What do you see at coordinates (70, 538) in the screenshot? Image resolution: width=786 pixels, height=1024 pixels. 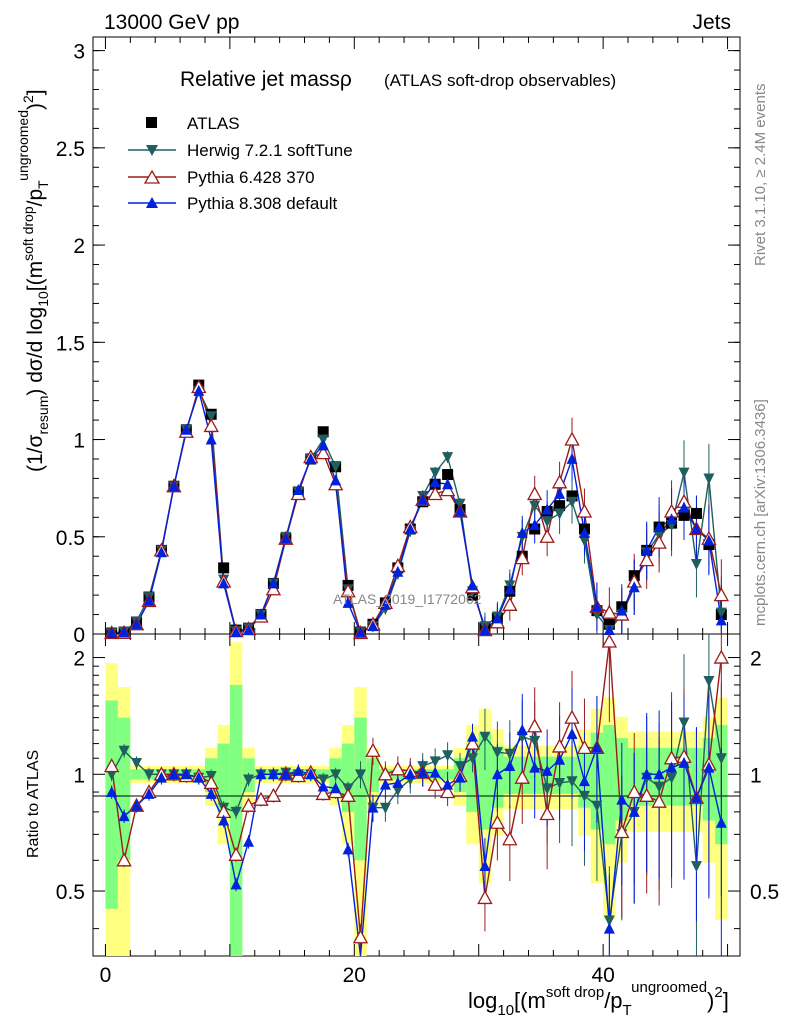 I see `main-y-tick-label: 0.5` at bounding box center [70, 538].